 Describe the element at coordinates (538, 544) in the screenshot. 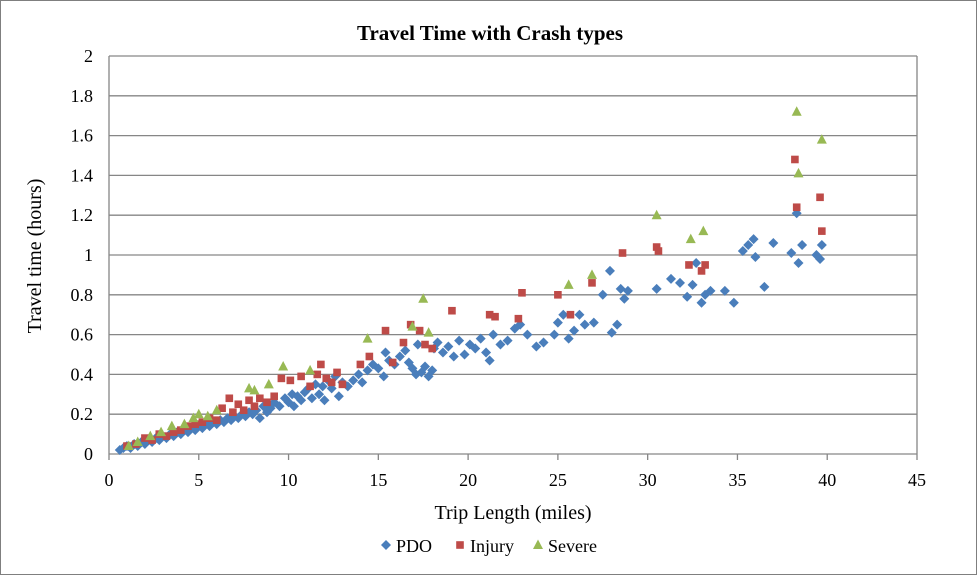

I see `legend-marker-severe` at that location.